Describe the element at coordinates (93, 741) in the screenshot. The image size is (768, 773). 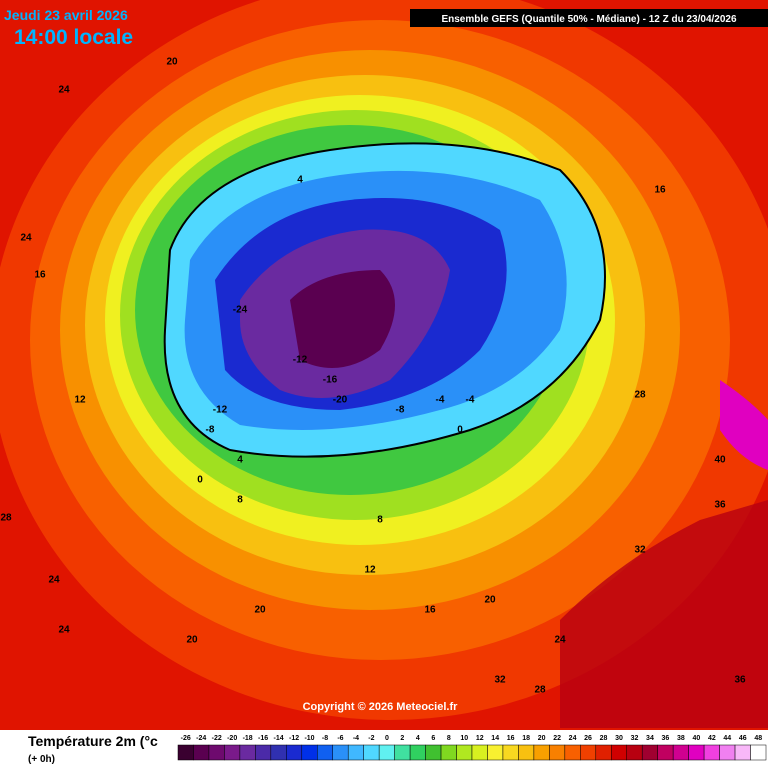
I see `legend-title: Température 2m (°c` at that location.